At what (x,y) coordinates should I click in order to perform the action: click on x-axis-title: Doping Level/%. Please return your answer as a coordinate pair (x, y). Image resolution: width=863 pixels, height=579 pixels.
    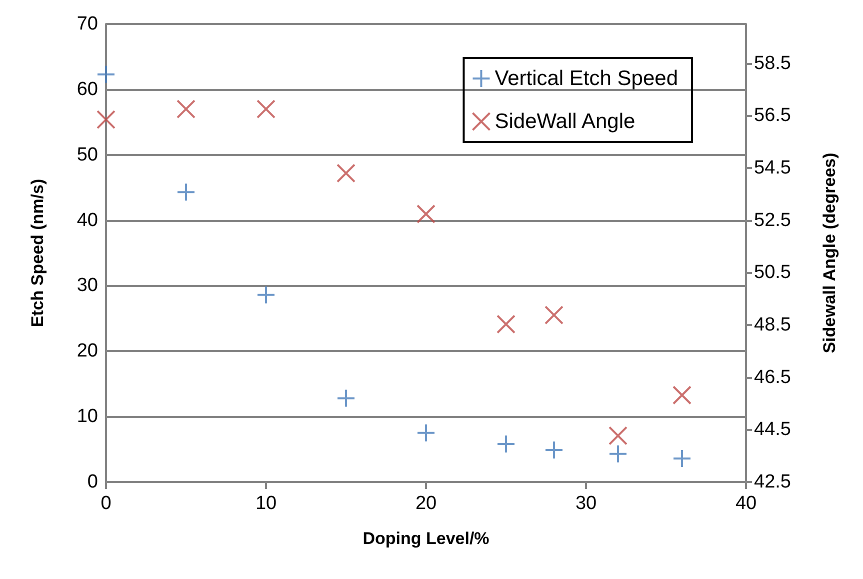
    Looking at the image, I should click on (426, 538).